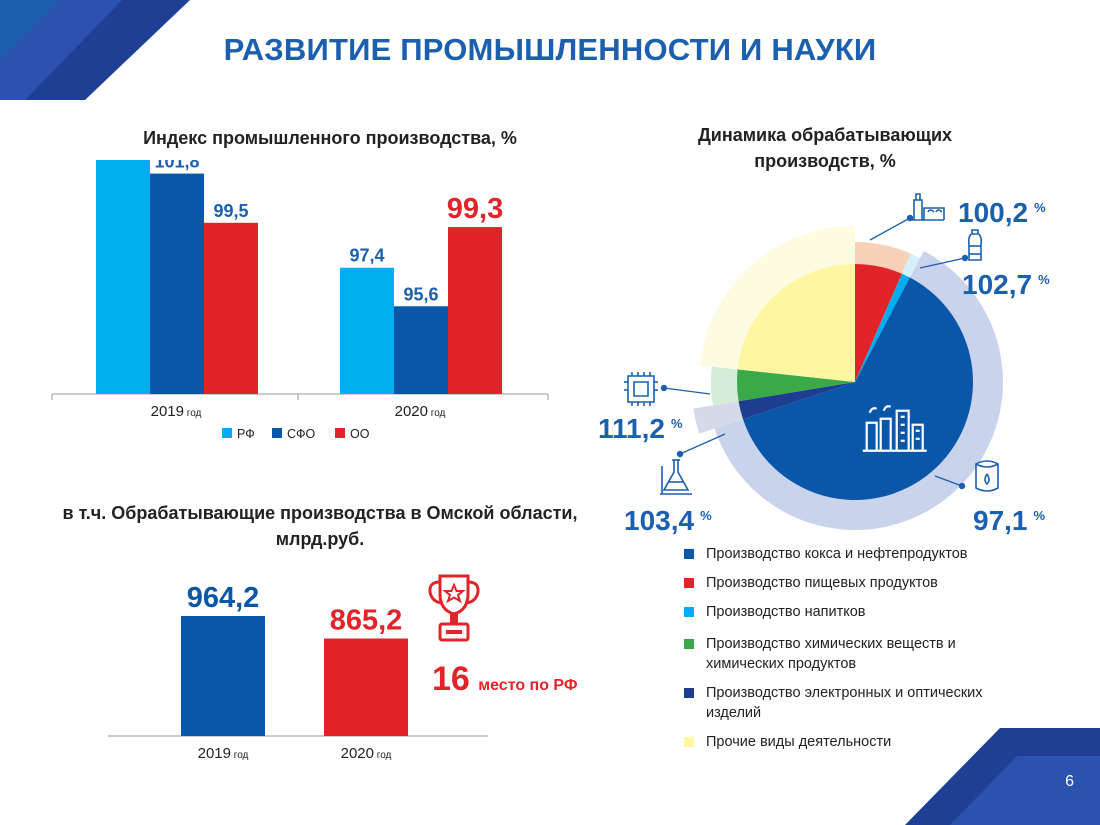 This screenshot has height=825, width=1100. Describe the element at coordinates (550, 49) in the screenshot. I see `page-title: РАЗВИТИЕ ПРОМЫШЛЕННОСТИ И НАУКИ` at that location.